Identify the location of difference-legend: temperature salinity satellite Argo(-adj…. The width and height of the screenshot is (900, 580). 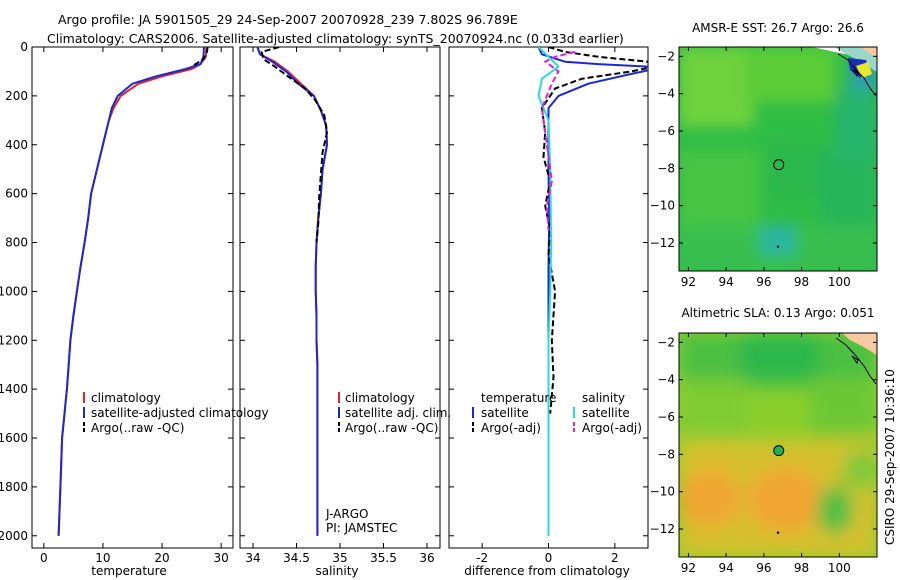
(557, 413).